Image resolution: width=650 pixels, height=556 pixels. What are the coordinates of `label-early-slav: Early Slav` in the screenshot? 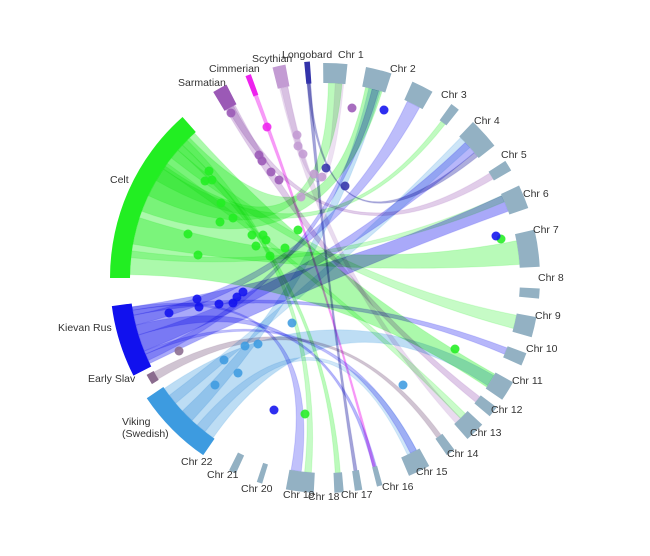 It's located at (112, 379).